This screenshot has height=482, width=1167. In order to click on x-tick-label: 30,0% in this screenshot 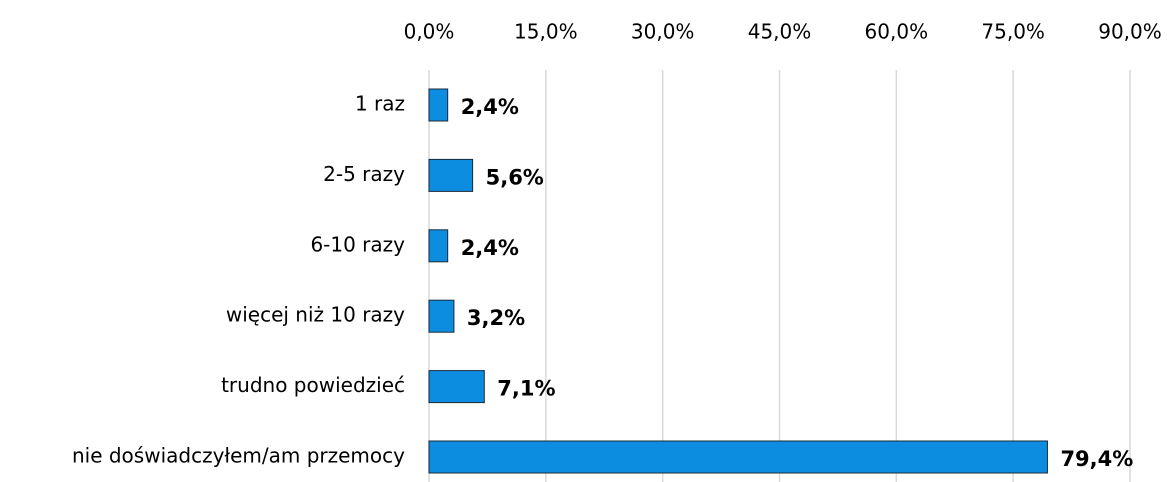, I will do `click(663, 32)`.